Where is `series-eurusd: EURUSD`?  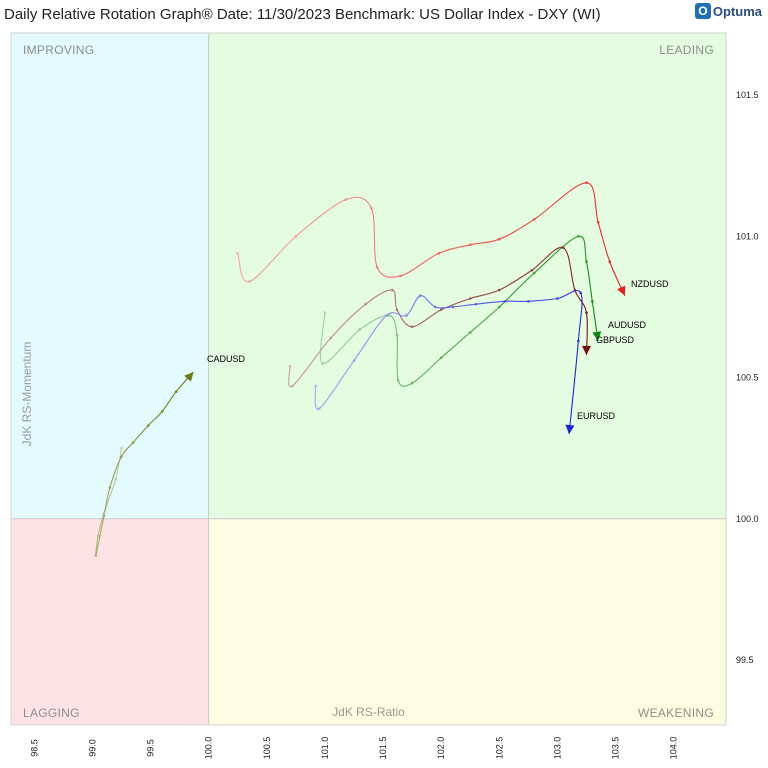
series-eurusd: EURUSD is located at coordinates (465, 362).